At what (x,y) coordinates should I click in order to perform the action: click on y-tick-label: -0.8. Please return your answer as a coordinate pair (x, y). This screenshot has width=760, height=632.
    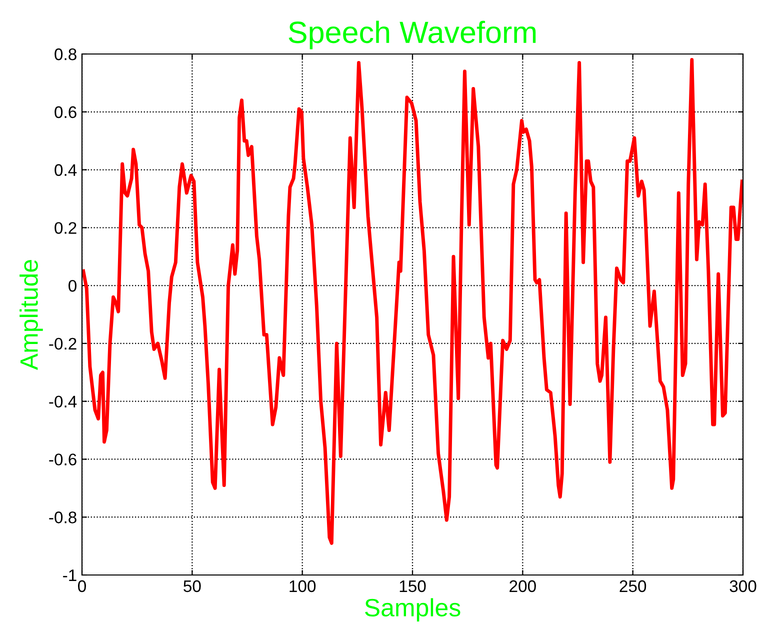
    Looking at the image, I should click on (62, 518).